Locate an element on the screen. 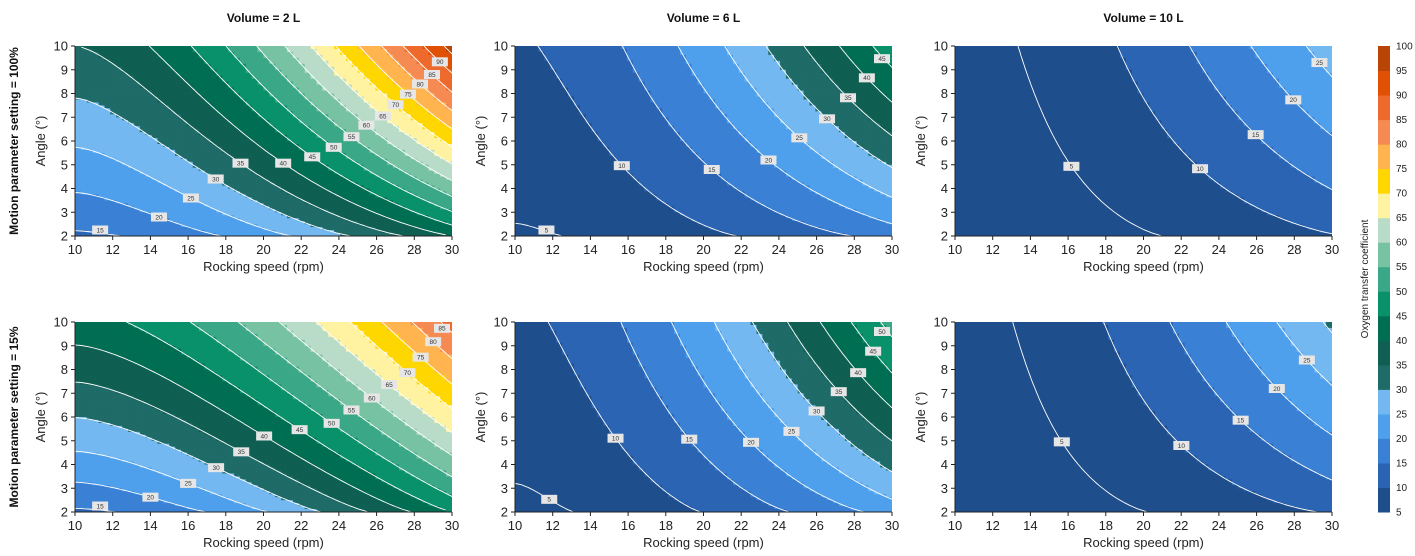  contour-label-45: 45 is located at coordinates (313, 157).